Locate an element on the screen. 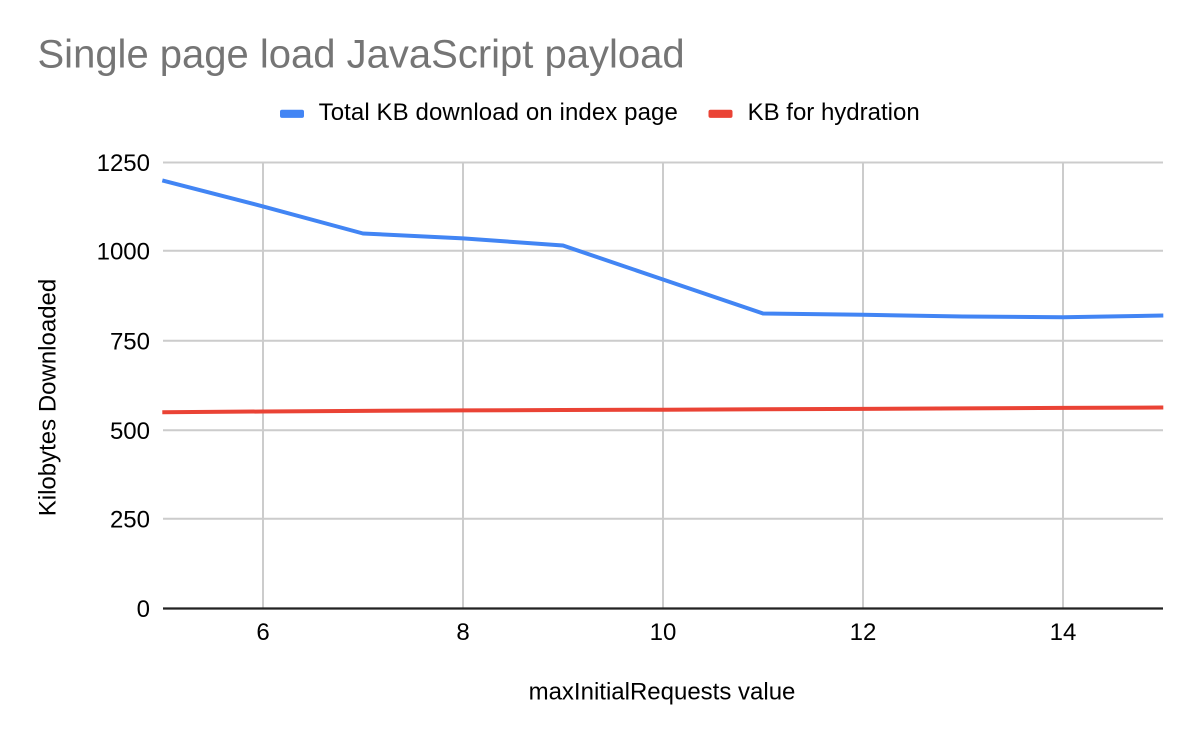  svg-text:Single page load JavaScript pa: Single page load JavaScript payload is located at coordinates (361, 55).